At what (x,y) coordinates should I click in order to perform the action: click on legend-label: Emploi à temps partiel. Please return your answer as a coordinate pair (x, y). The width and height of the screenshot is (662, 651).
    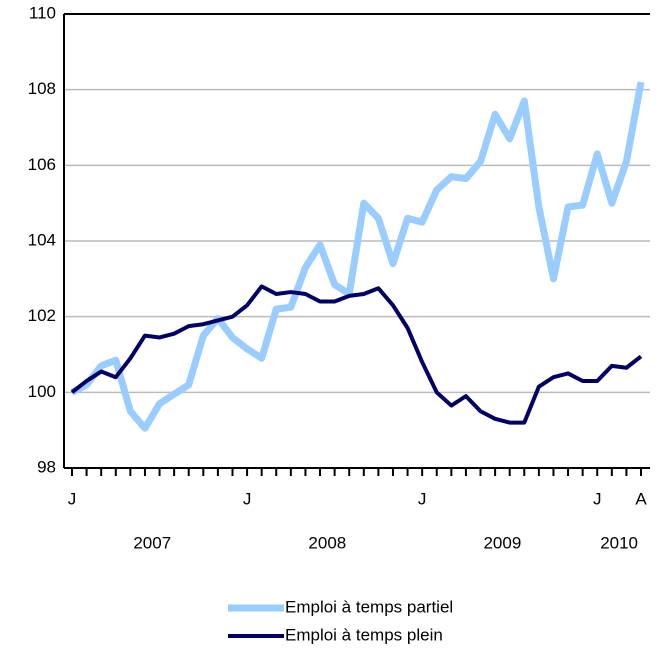
    Looking at the image, I should click on (369, 606).